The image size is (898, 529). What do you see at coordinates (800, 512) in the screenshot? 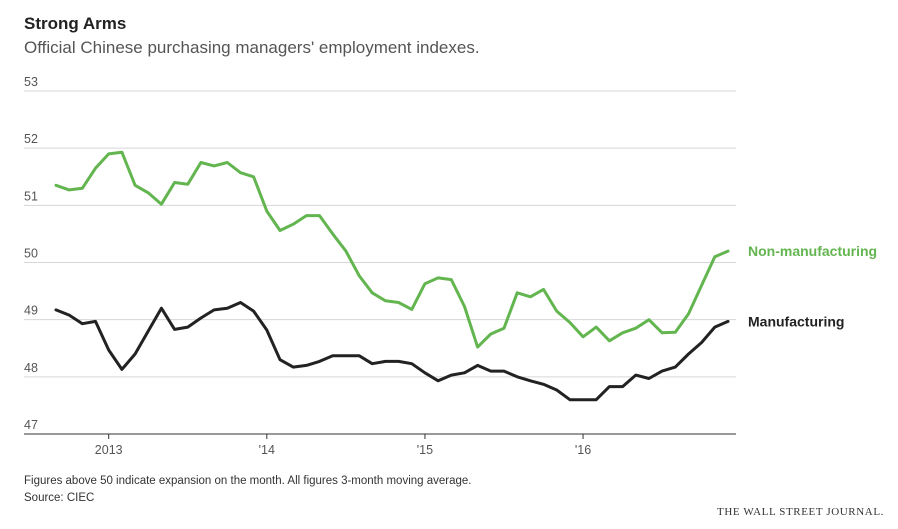
I see `publisher-credit: THE WALL STREET JOURNAL.` at bounding box center [800, 512].